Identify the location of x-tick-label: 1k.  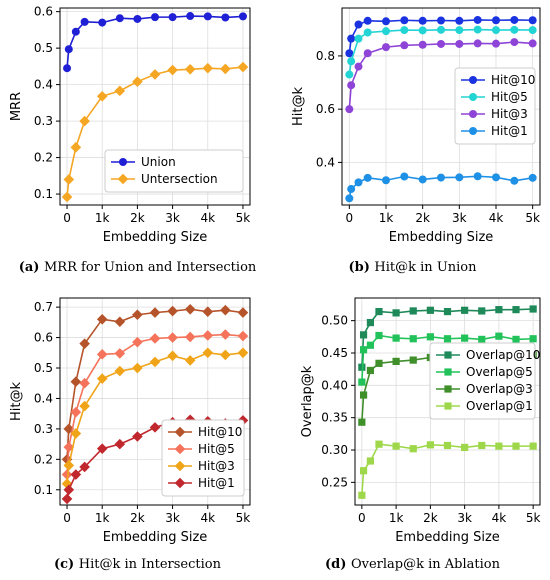
(386, 218).